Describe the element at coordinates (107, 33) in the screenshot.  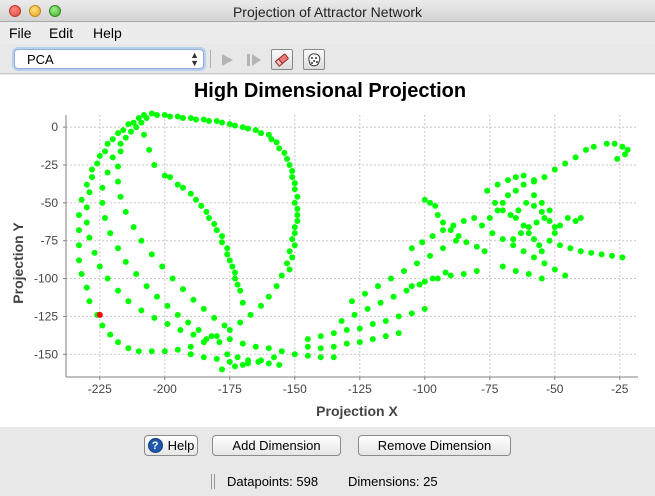
I see `menu-help: Help` at that location.